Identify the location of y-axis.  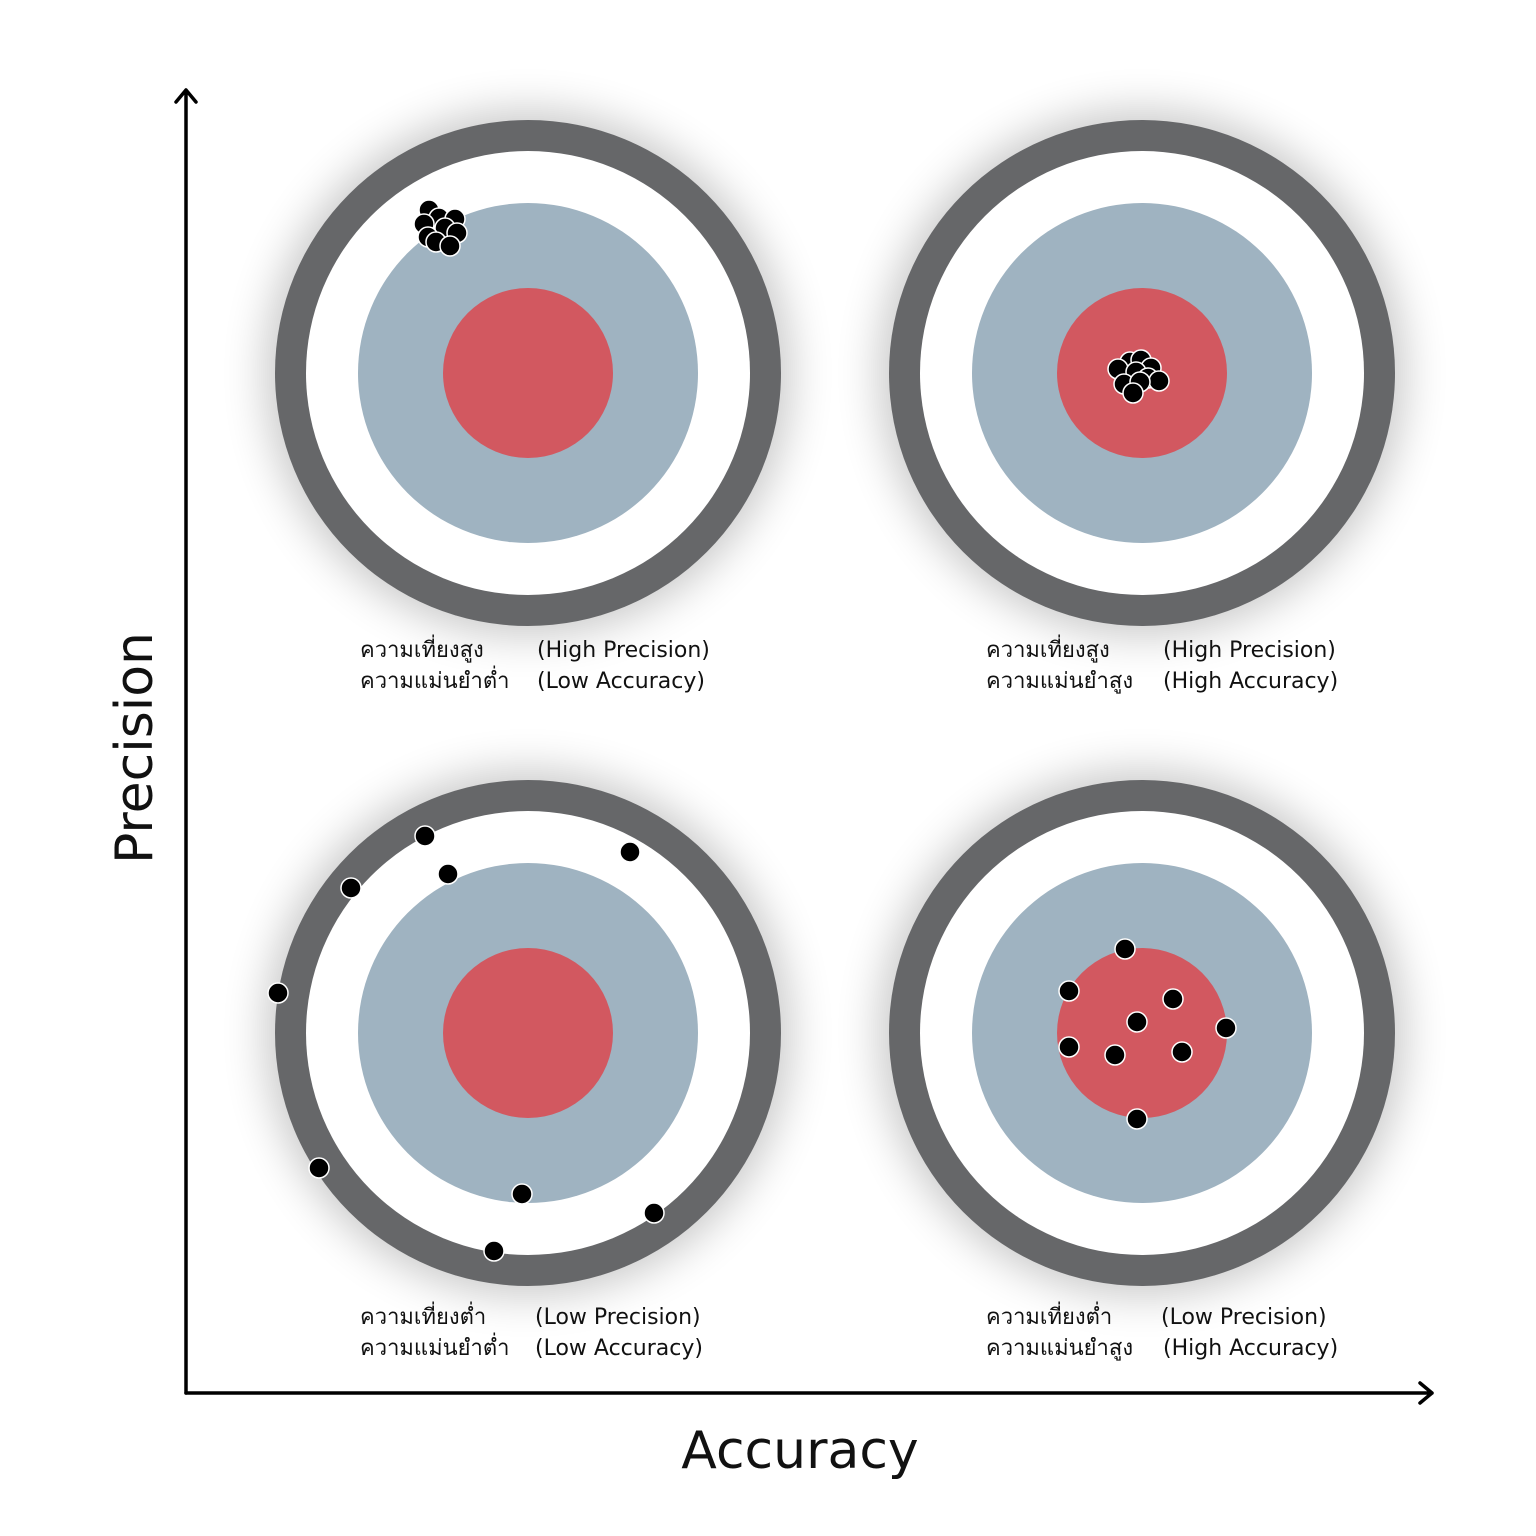
(186, 741).